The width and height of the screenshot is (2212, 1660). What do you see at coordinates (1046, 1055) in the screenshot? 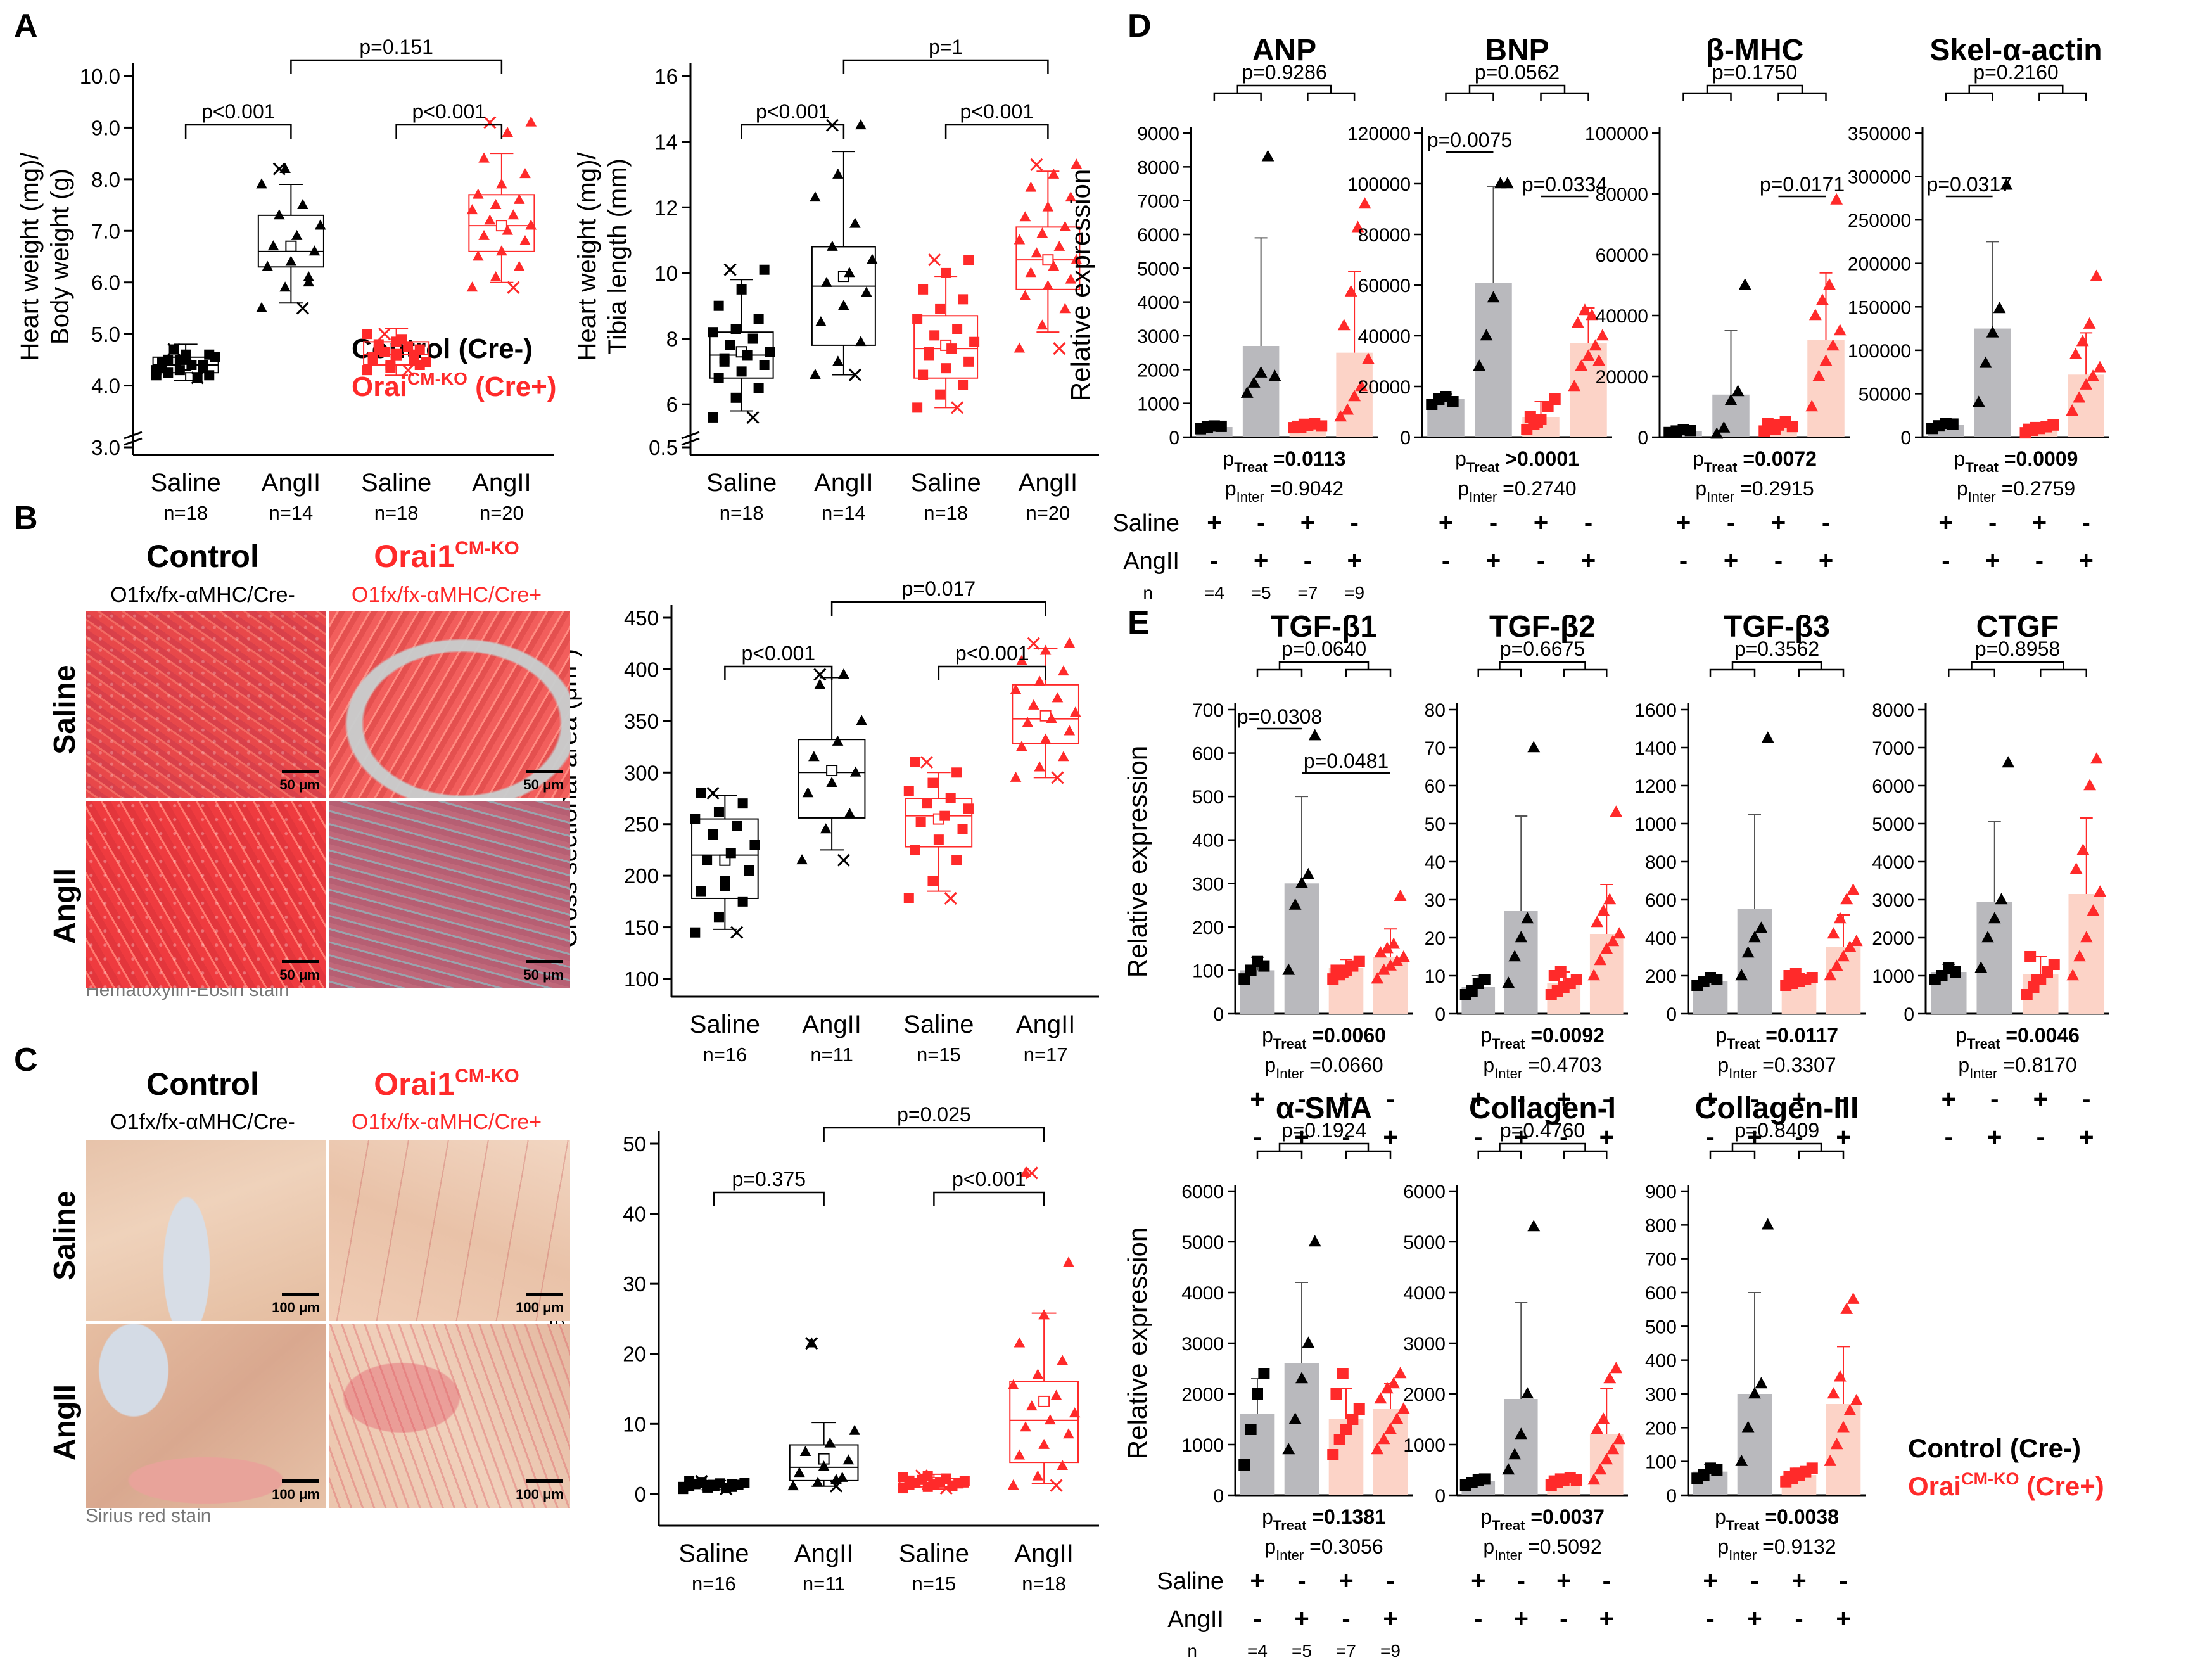
I see `group-n: n=17` at bounding box center [1046, 1055].